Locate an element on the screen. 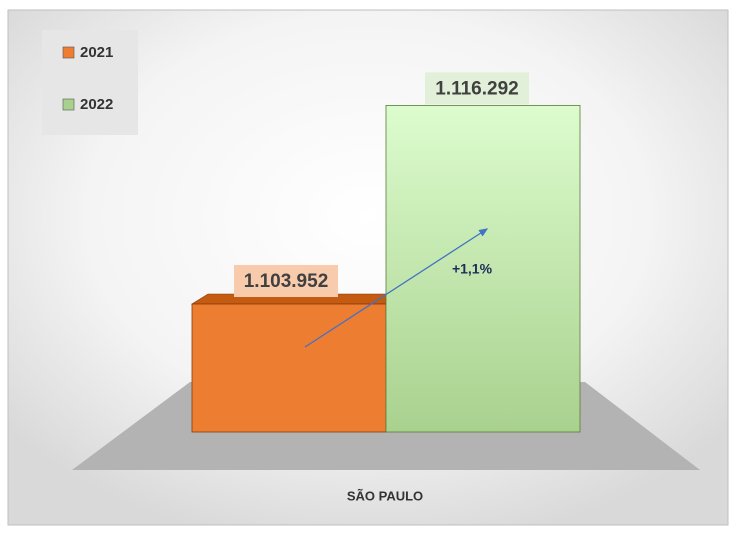  data-label: 1.103.952 is located at coordinates (286, 281).